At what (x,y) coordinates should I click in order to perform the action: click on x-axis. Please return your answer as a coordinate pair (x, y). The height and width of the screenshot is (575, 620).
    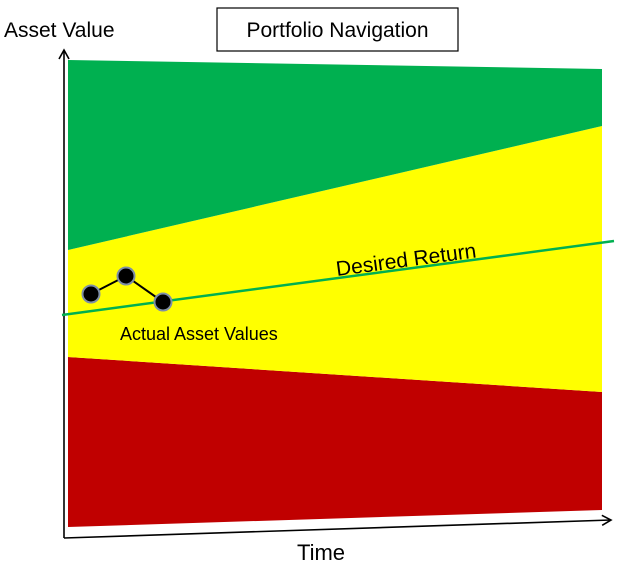
    Looking at the image, I should click on (338, 526).